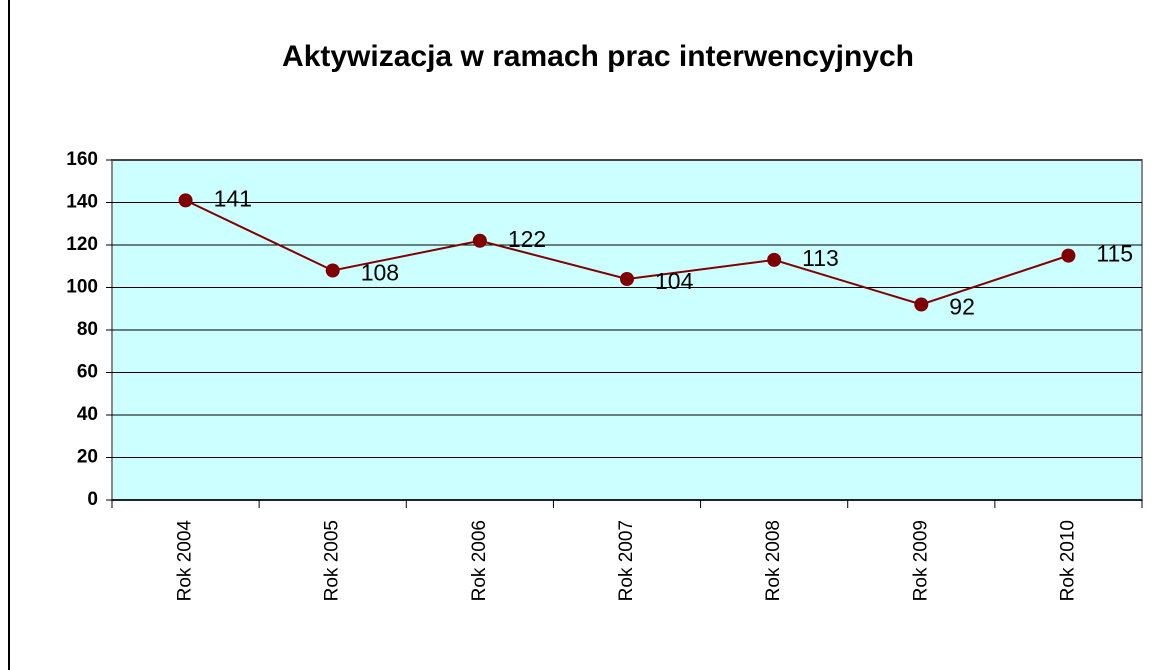 The width and height of the screenshot is (1168, 670). I want to click on y-tick-label: 100, so click(82, 287).